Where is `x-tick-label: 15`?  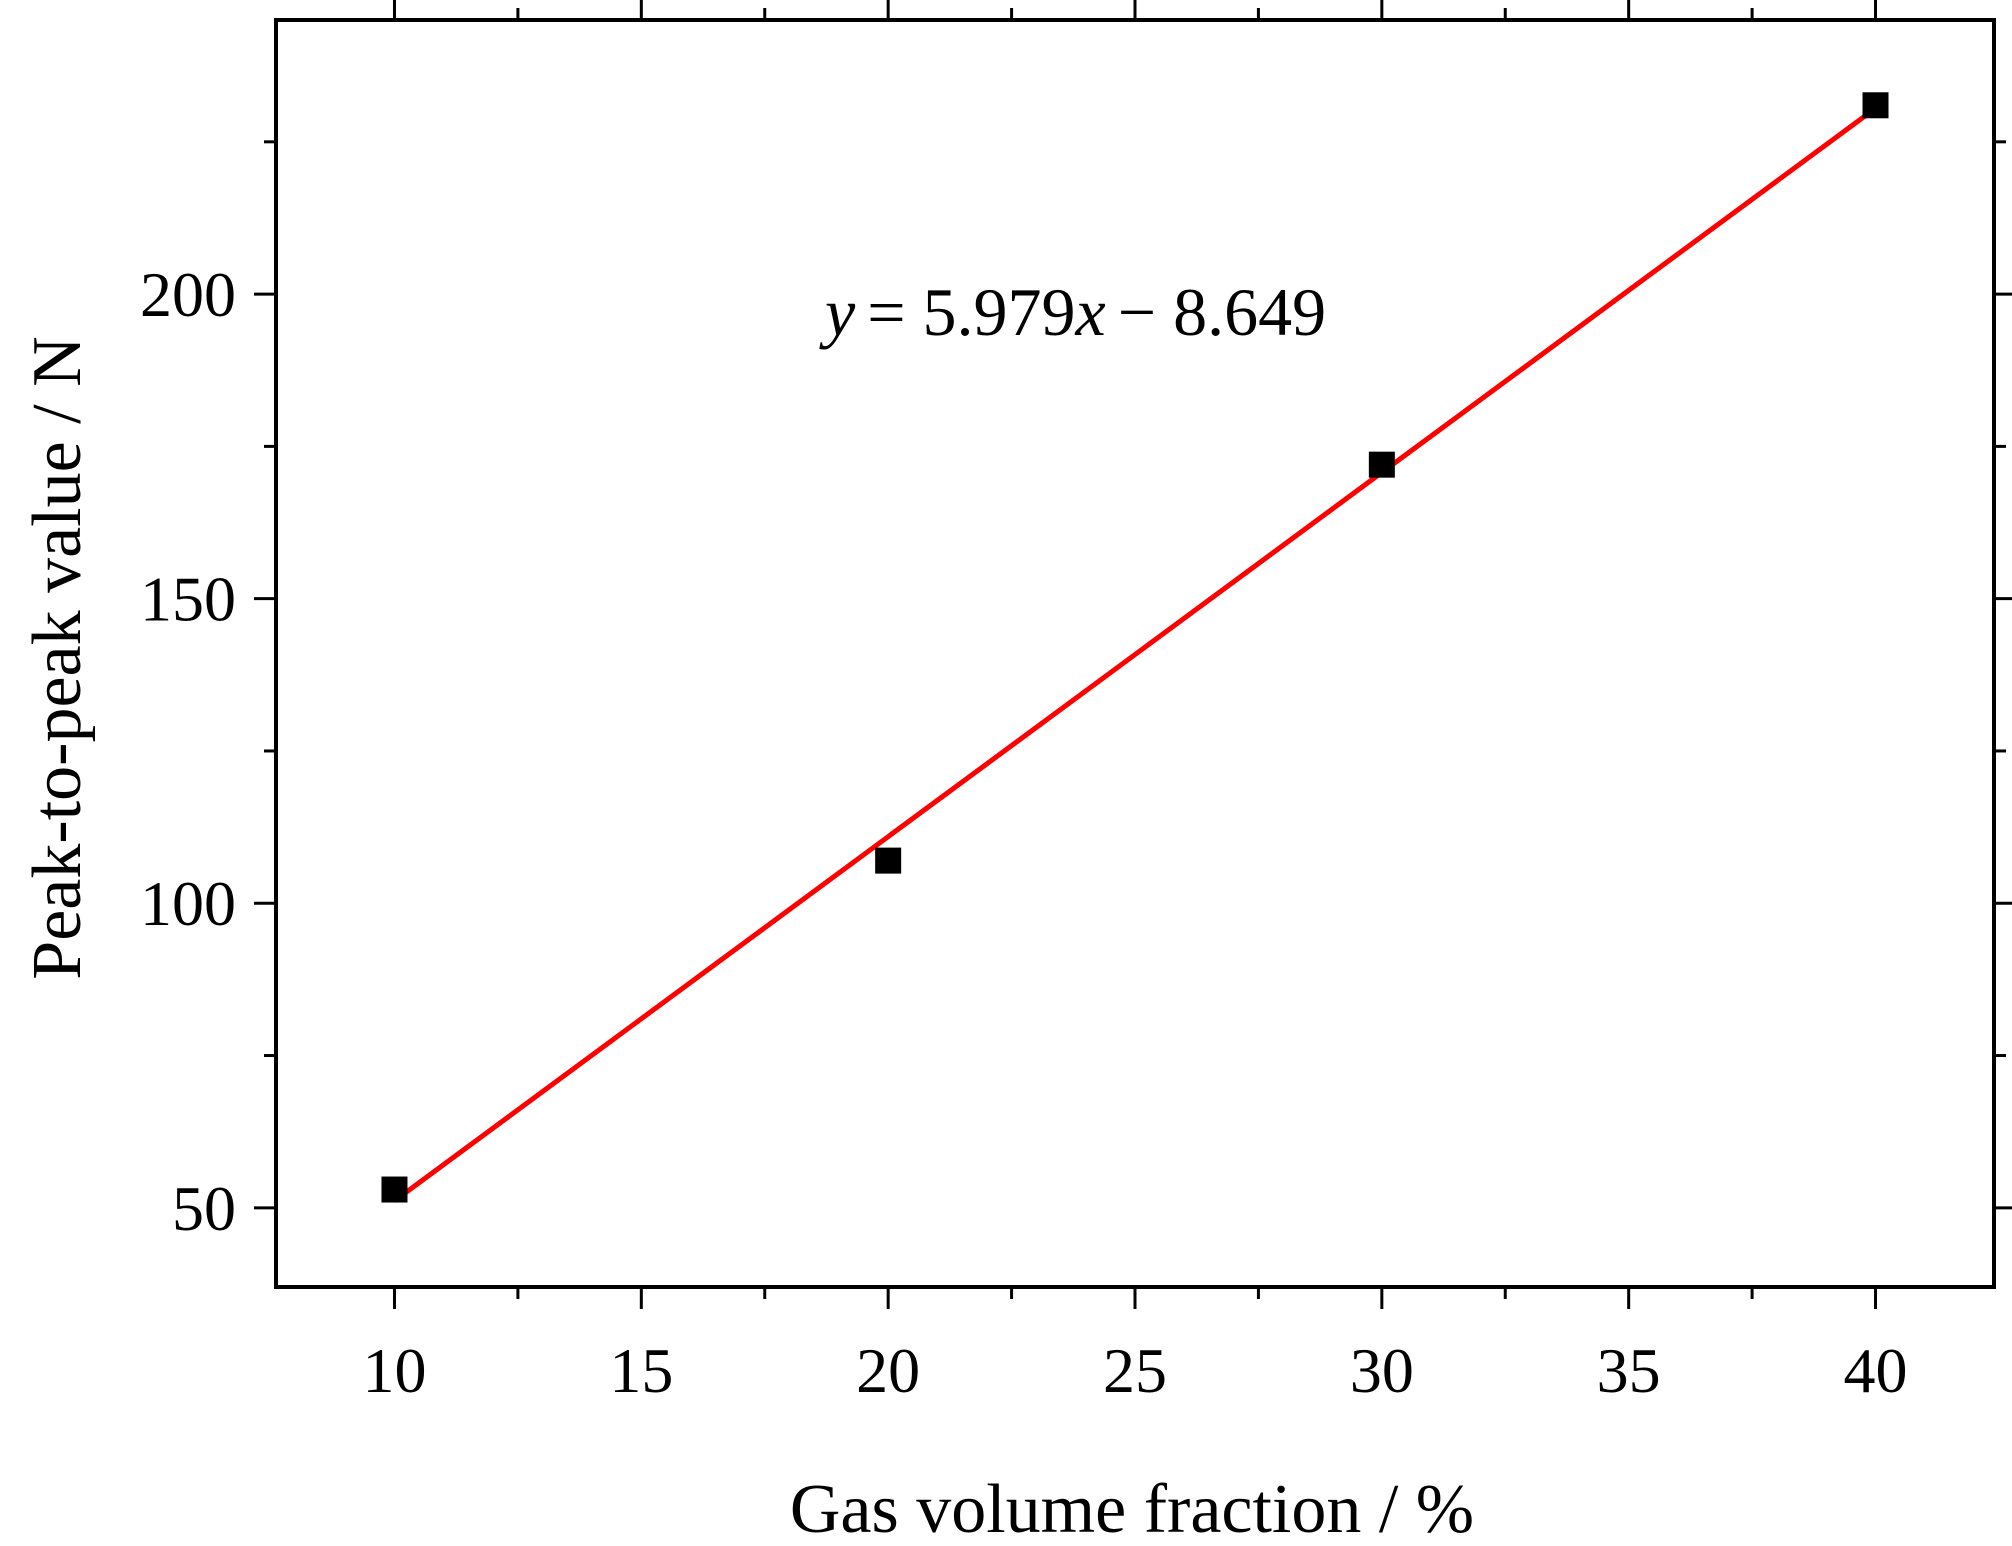
x-tick-label: 15 is located at coordinates (641, 1370).